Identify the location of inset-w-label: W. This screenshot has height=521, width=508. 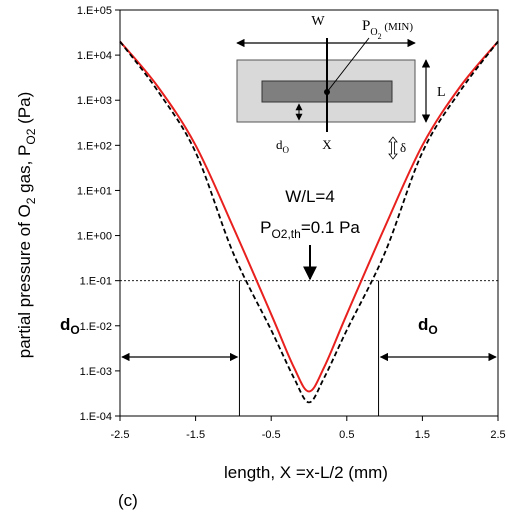
(318, 21).